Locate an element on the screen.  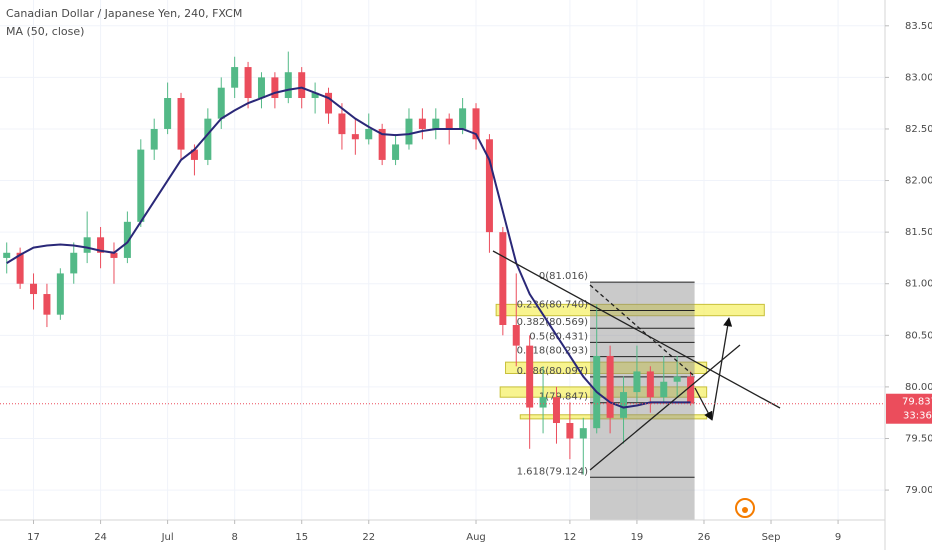
y-tick-label: 81.500 is located at coordinates (918, 232).